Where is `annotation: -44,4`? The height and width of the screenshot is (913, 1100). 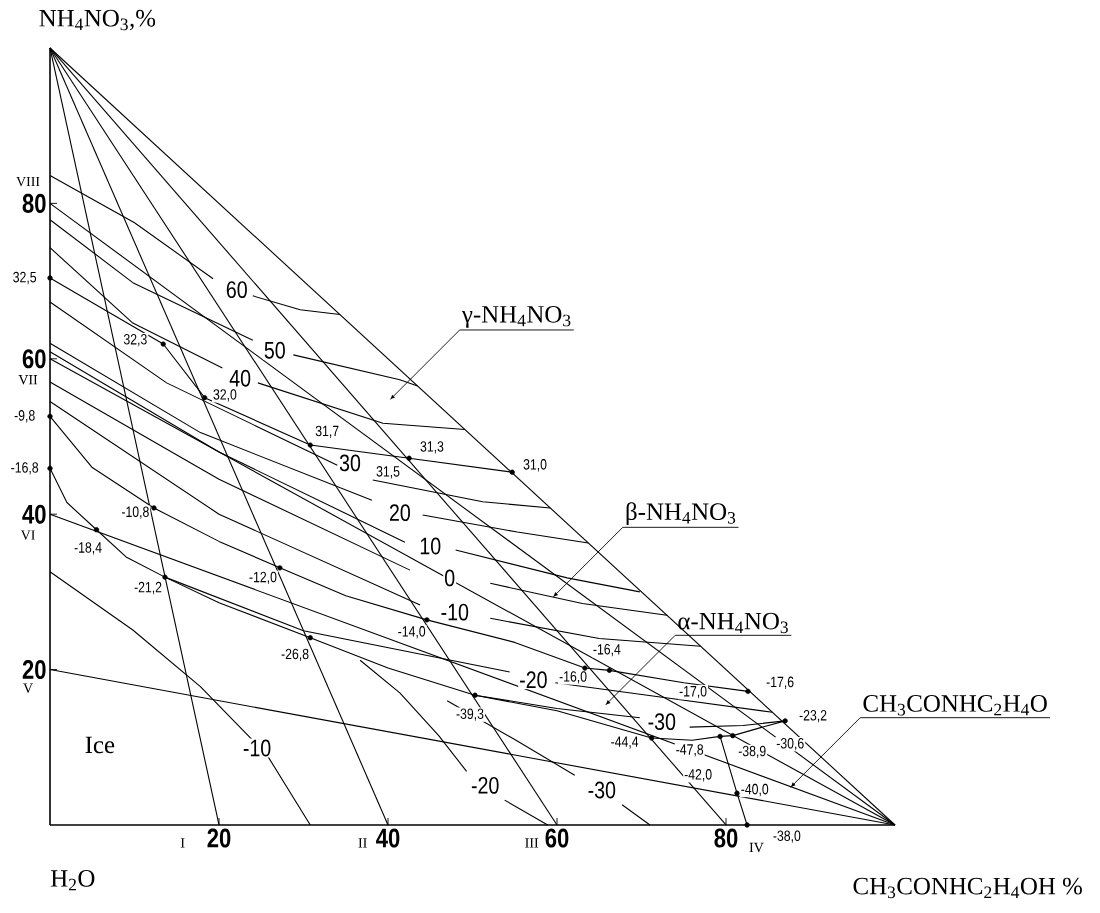 annotation: -44,4 is located at coordinates (625, 742).